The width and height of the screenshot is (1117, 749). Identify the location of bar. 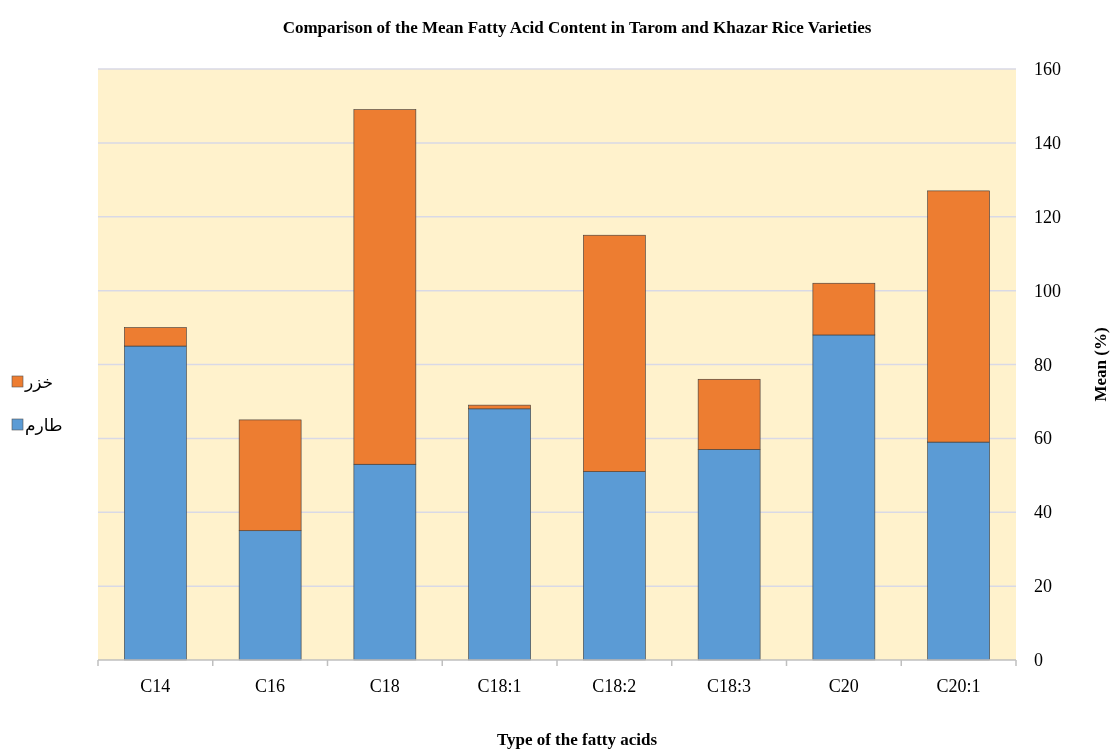
(499, 534).